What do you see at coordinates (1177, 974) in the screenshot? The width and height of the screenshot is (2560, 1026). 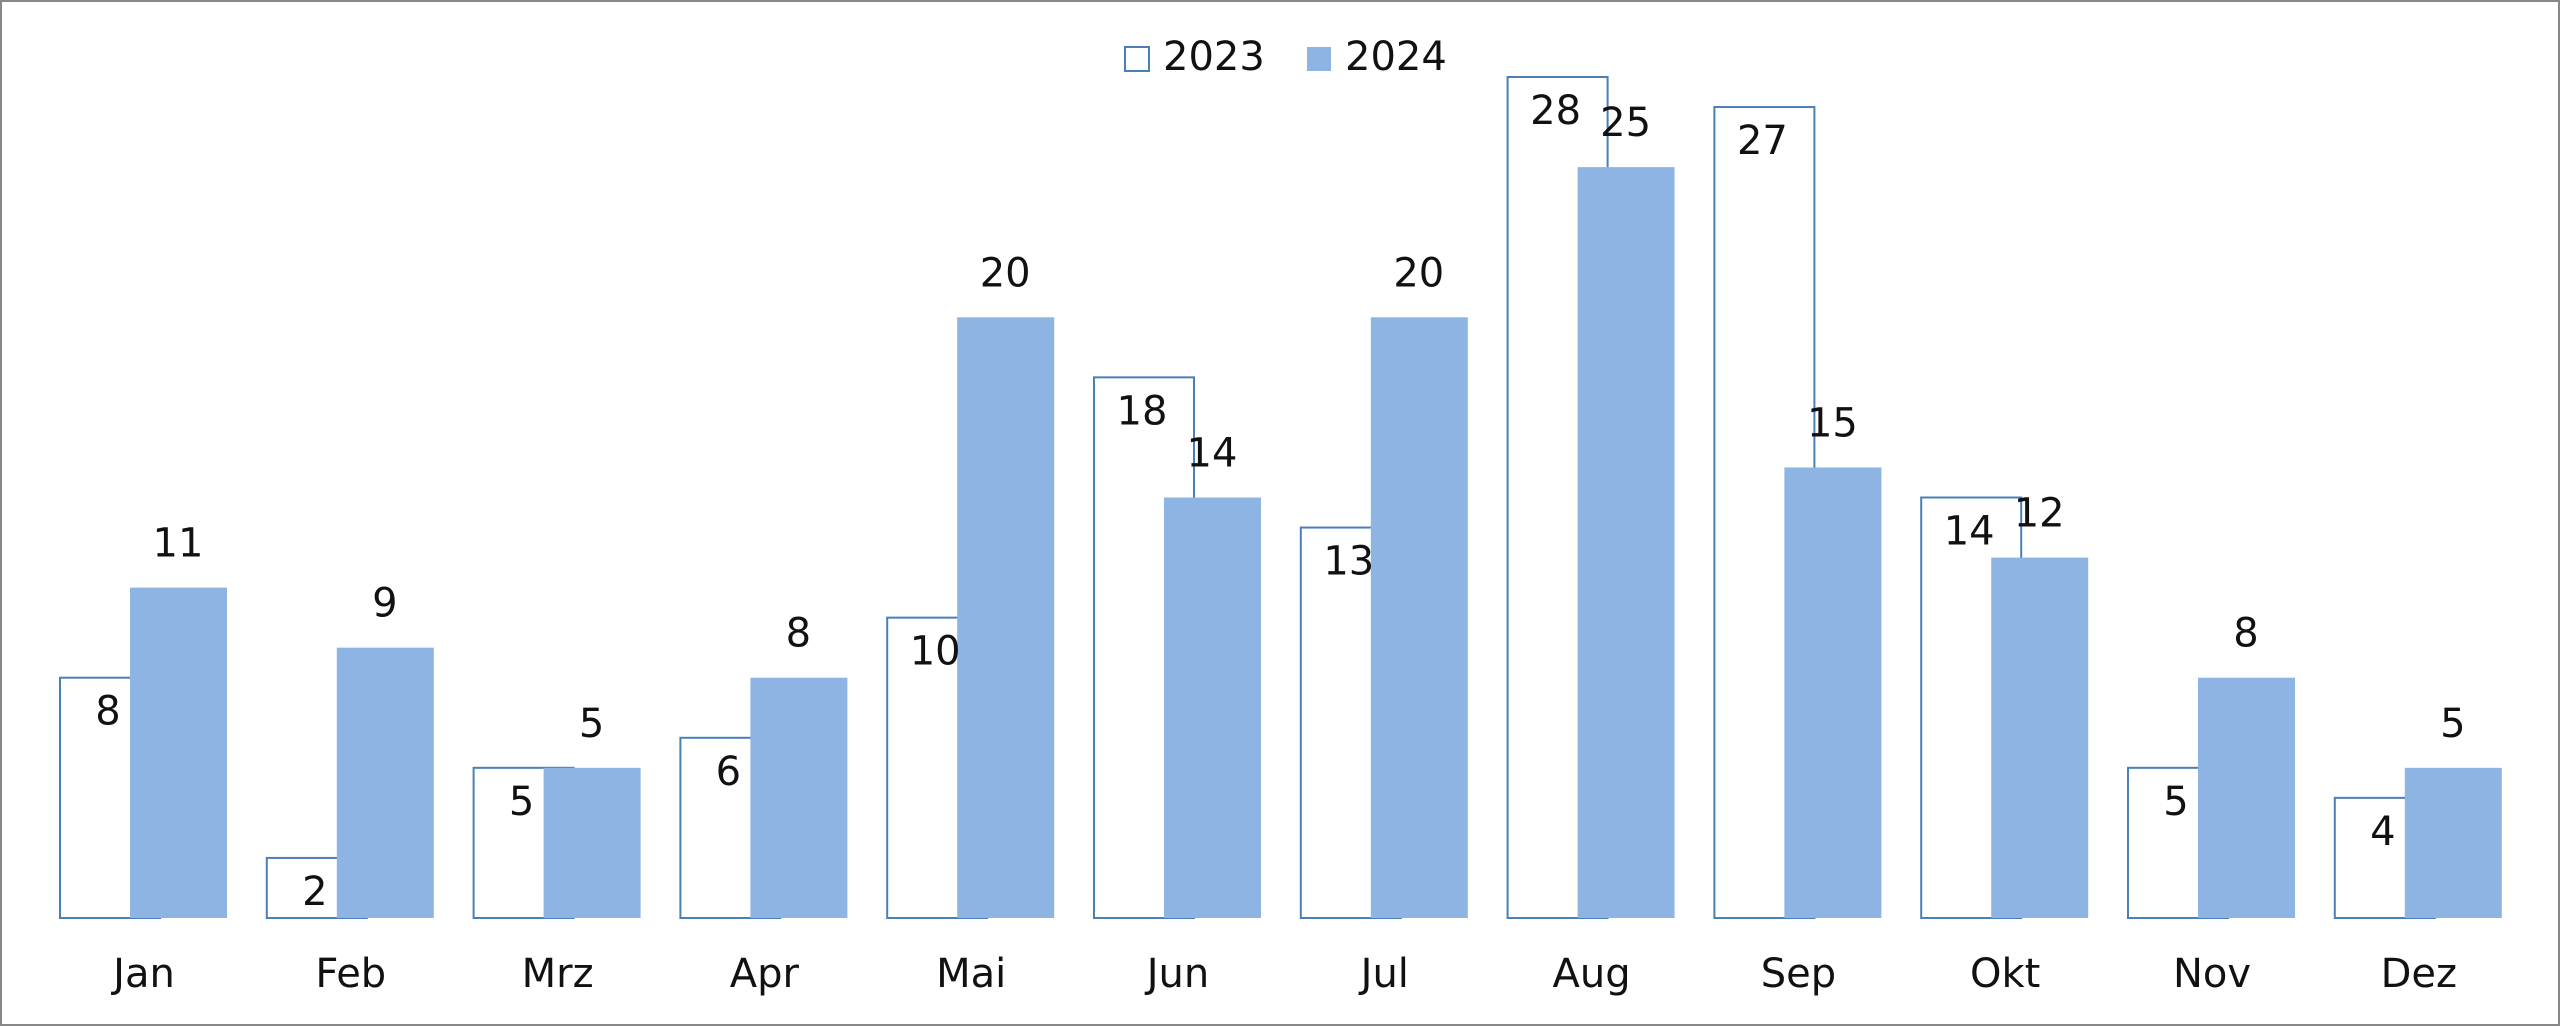 I see `x-tick-label: Jun` at bounding box center [1177, 974].